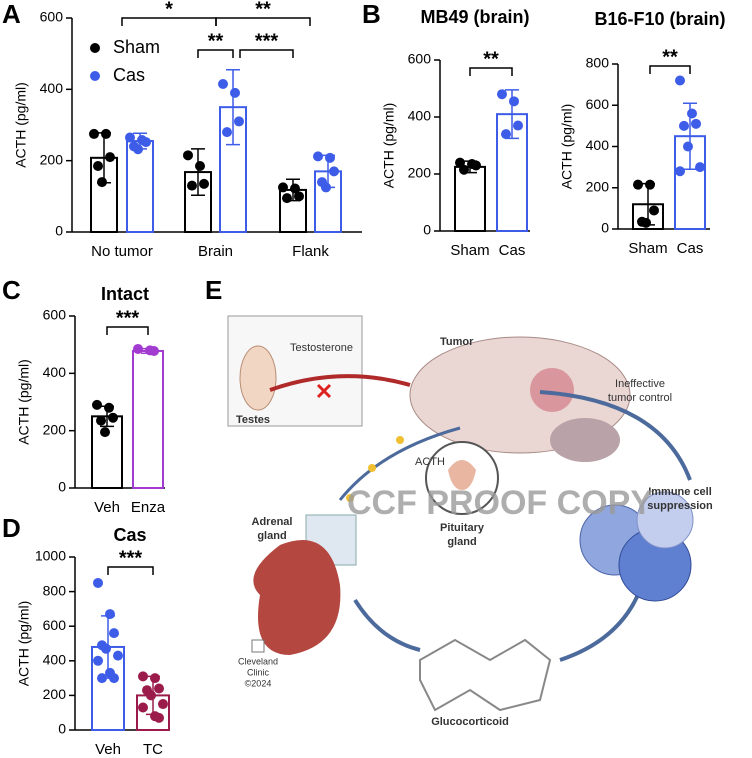 The image size is (752, 758). What do you see at coordinates (297, 597) in the screenshot?
I see `kidney` at bounding box center [297, 597].